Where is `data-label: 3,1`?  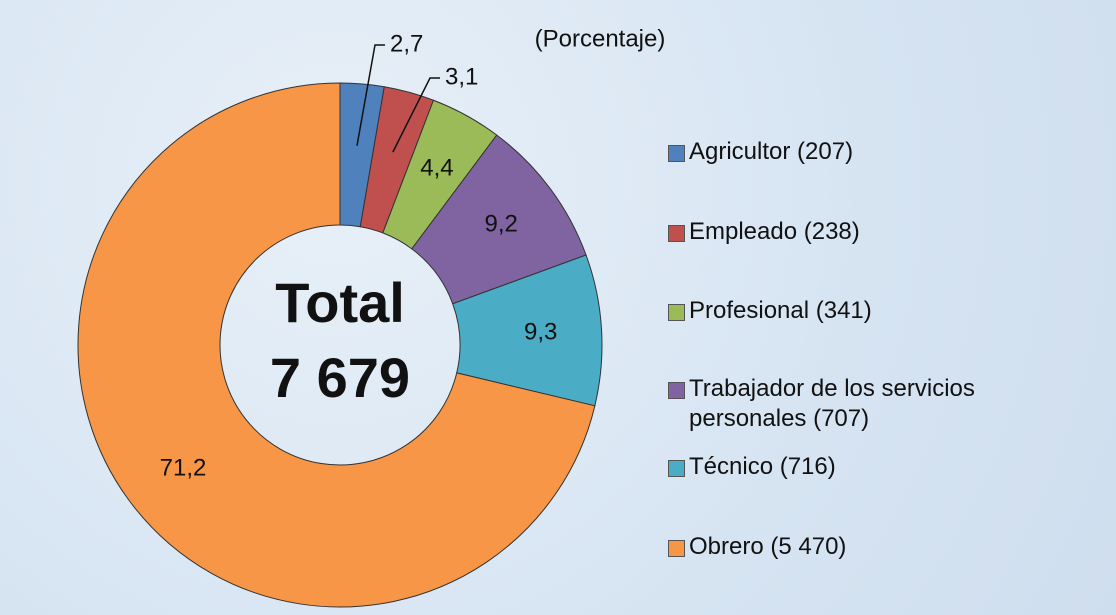
data-label: 3,1 is located at coordinates (461, 76).